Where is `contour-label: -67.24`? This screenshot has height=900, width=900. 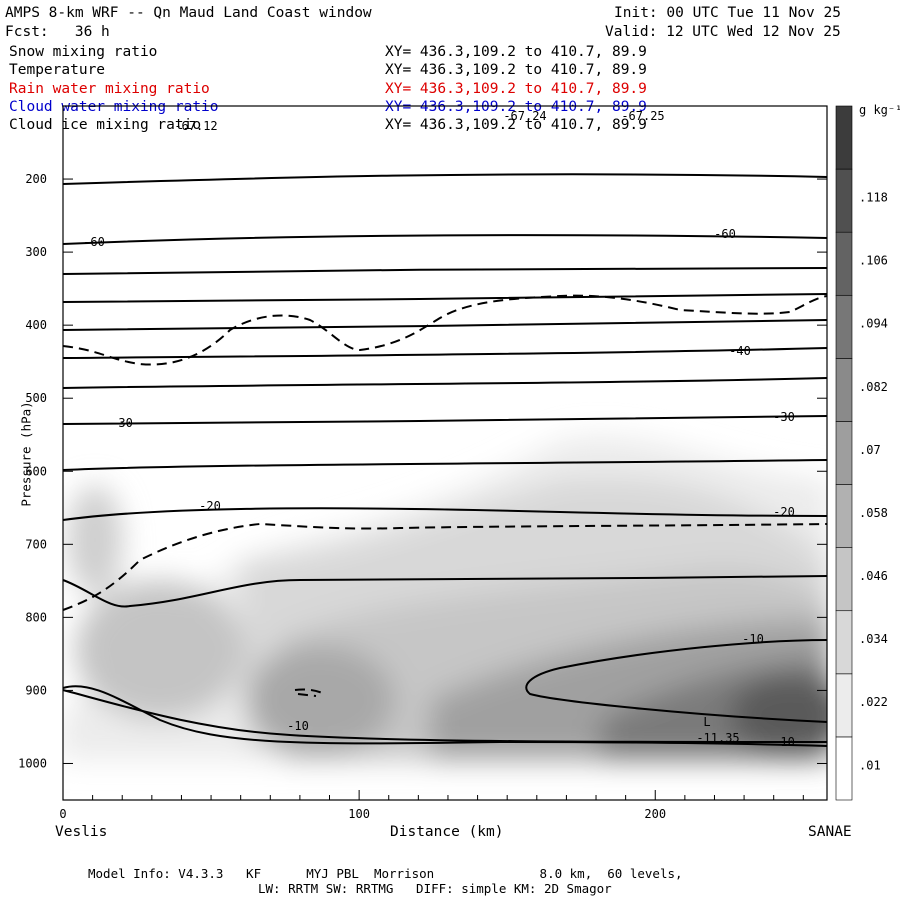
contour-label: -67.24 is located at coordinates (524, 116).